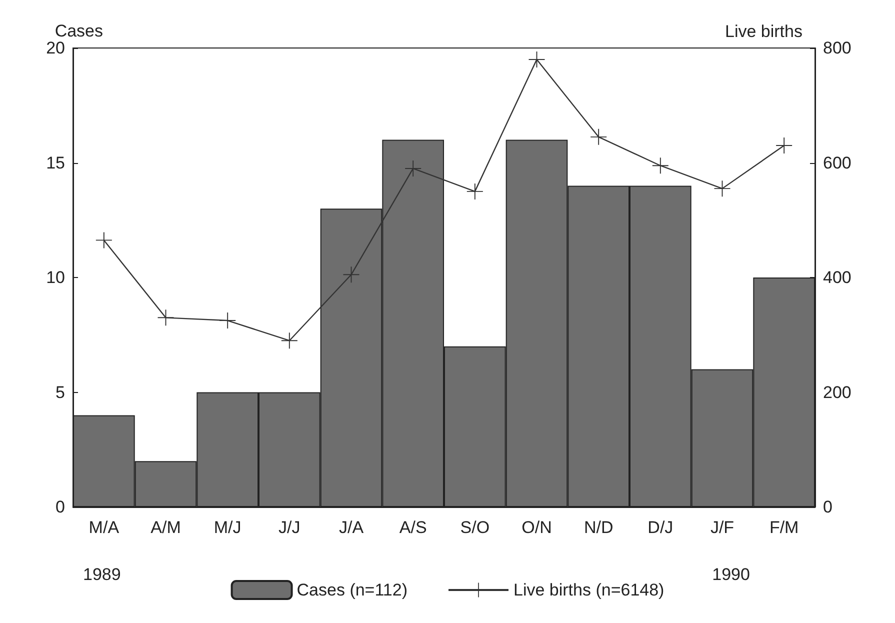  Describe the element at coordinates (228, 527) in the screenshot. I see `x-tick-label: M/J` at that location.